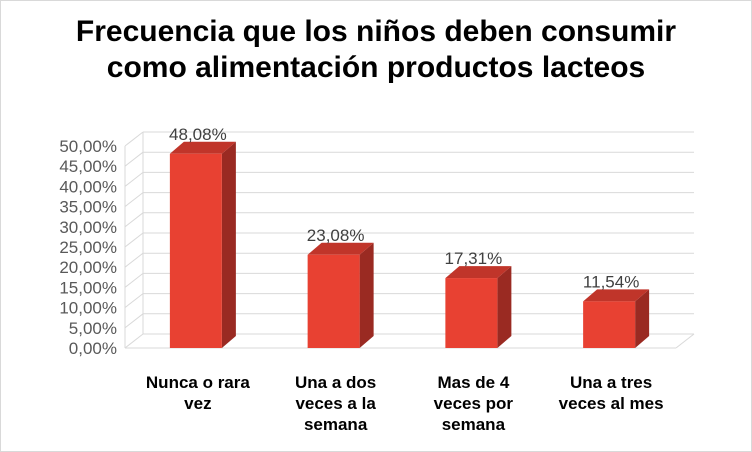 This screenshot has width=752, height=452. Describe the element at coordinates (685, 341) in the screenshot. I see `floor-right-edge` at that location.